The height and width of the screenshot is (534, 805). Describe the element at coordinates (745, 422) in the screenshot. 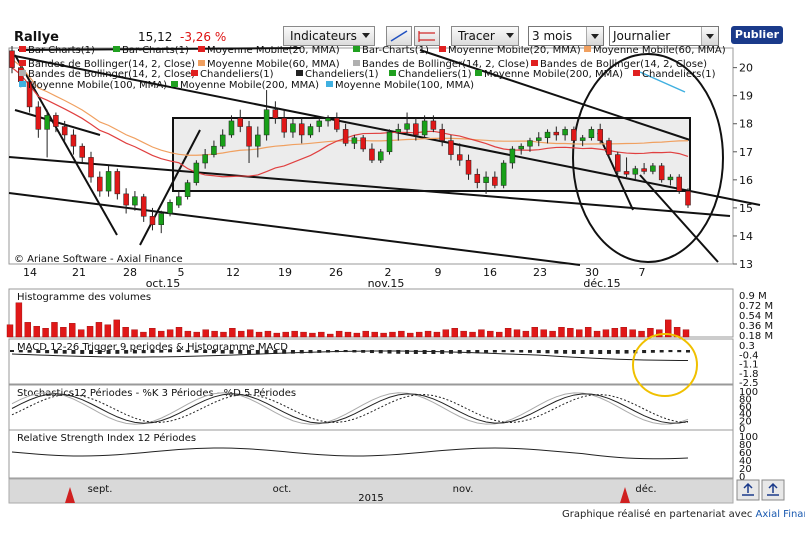

I see `stochastics-tick-label: 20` at that location.